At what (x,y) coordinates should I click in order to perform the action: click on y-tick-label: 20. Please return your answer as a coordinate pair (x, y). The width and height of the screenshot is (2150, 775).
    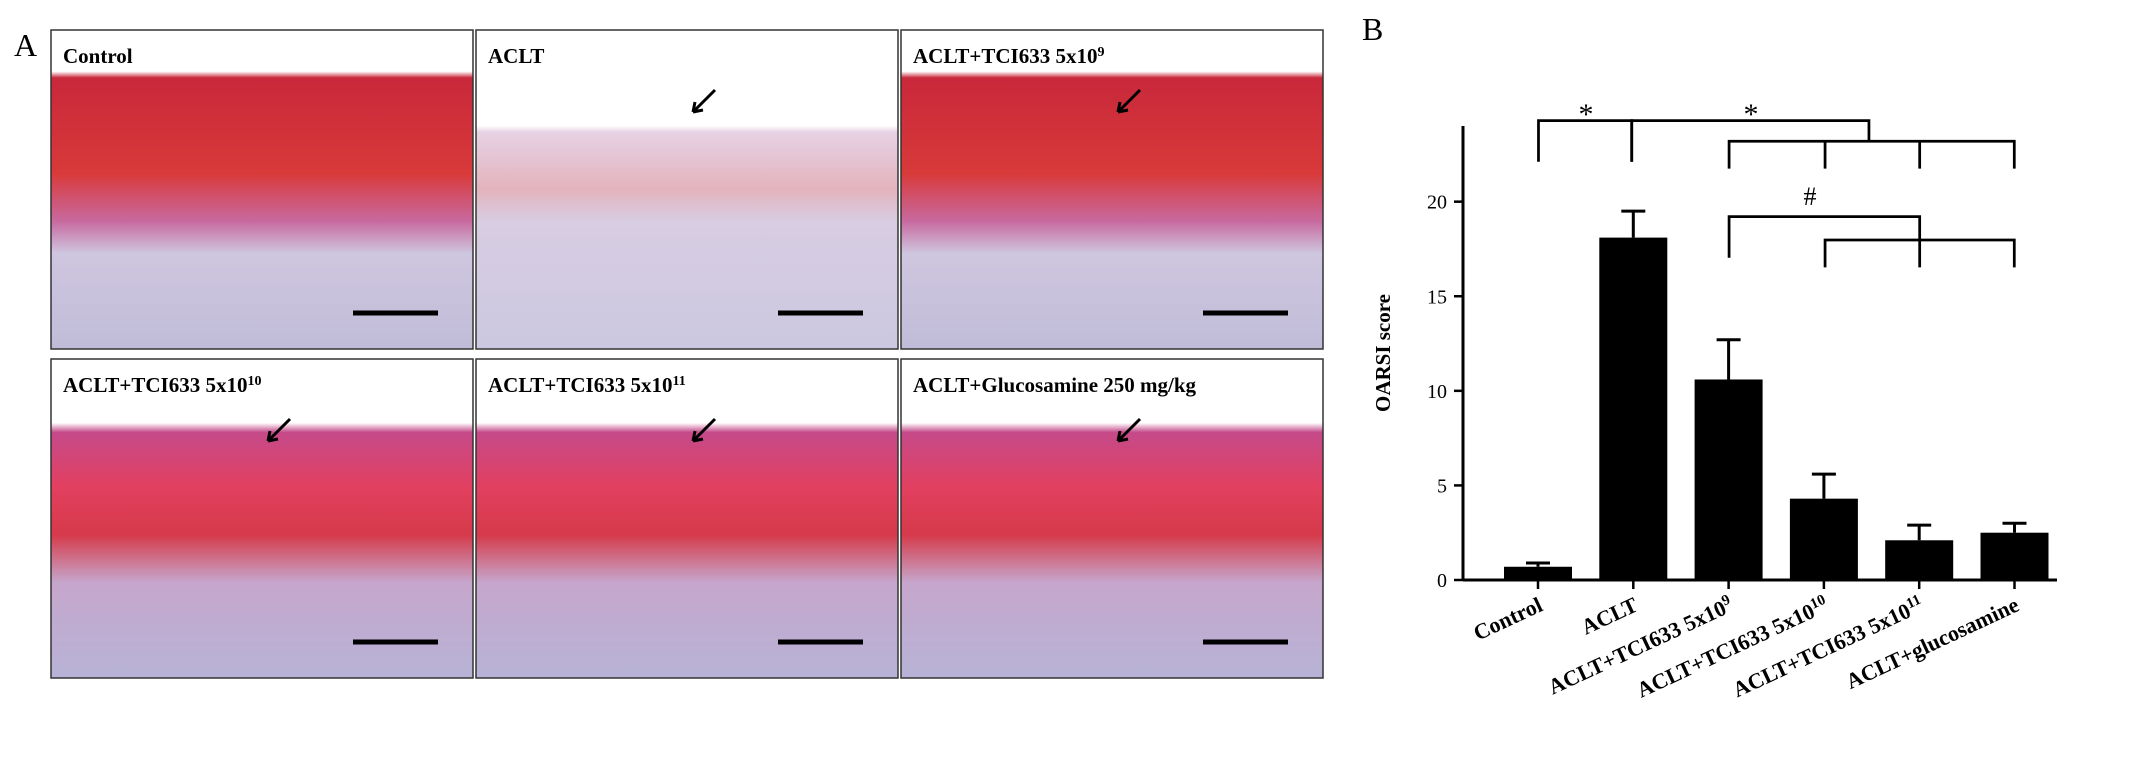
    Looking at the image, I should click on (1437, 203).